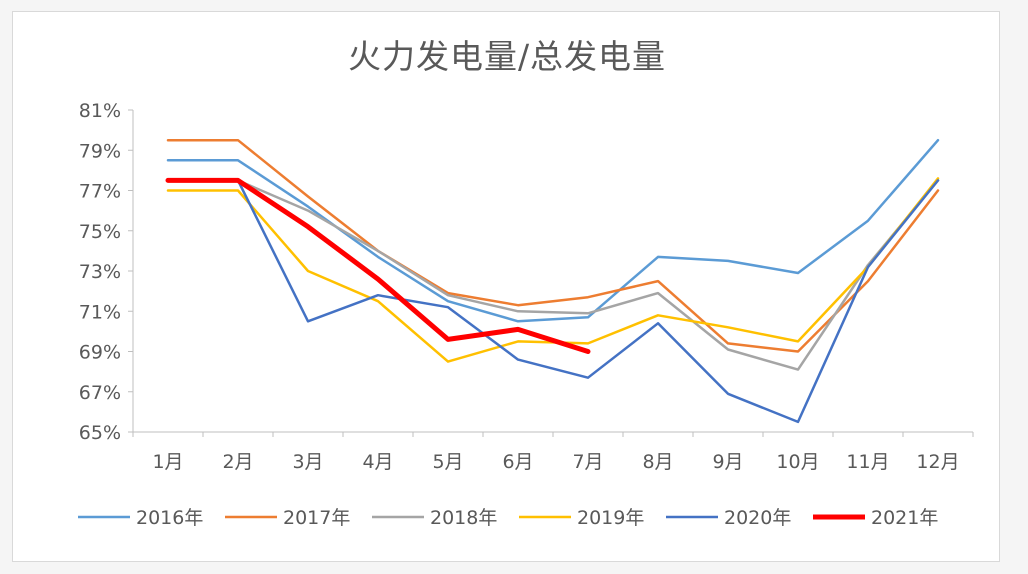 The width and height of the screenshot is (1028, 574). Describe the element at coordinates (316, 518) in the screenshot. I see `legend-label: 2017年` at that location.